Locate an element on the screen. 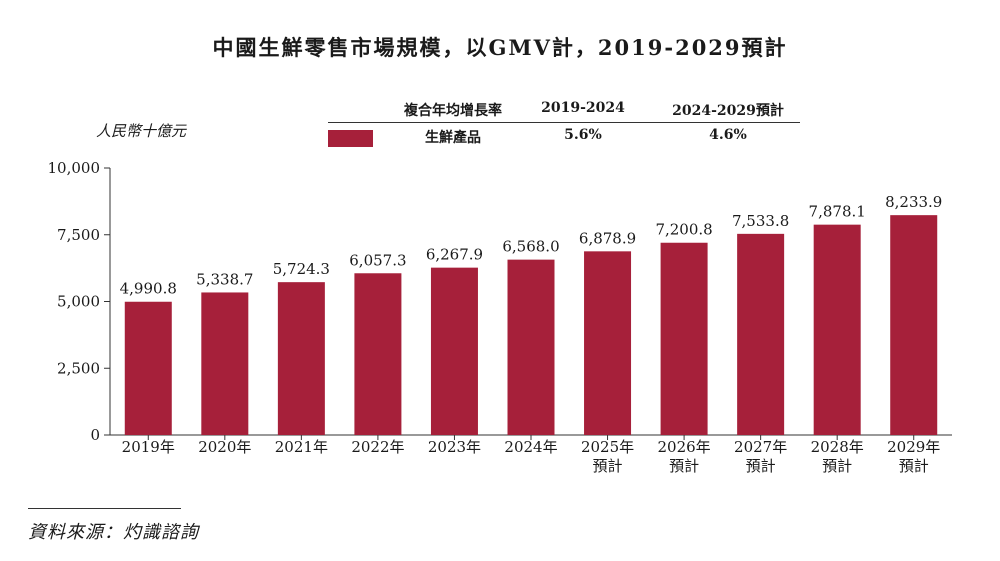 This screenshot has width=1000, height=561. y-tick-label: 10,000 is located at coordinates (74, 168).